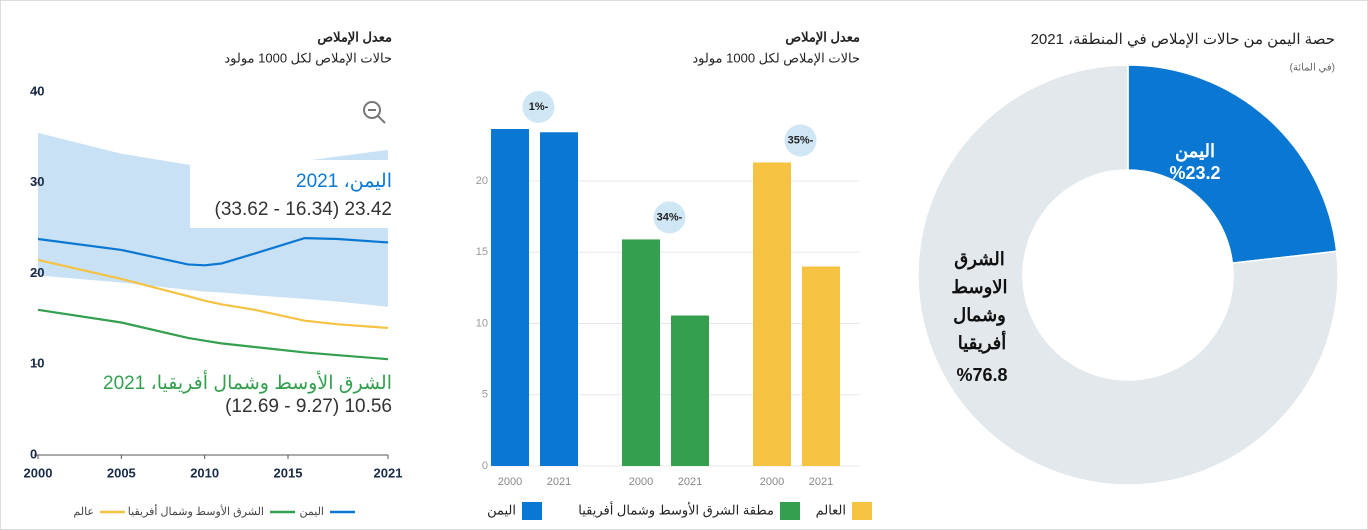 Image resolution: width=1368 pixels, height=530 pixels. Describe the element at coordinates (374, 112) in the screenshot. I see `zoom-icon` at that location.